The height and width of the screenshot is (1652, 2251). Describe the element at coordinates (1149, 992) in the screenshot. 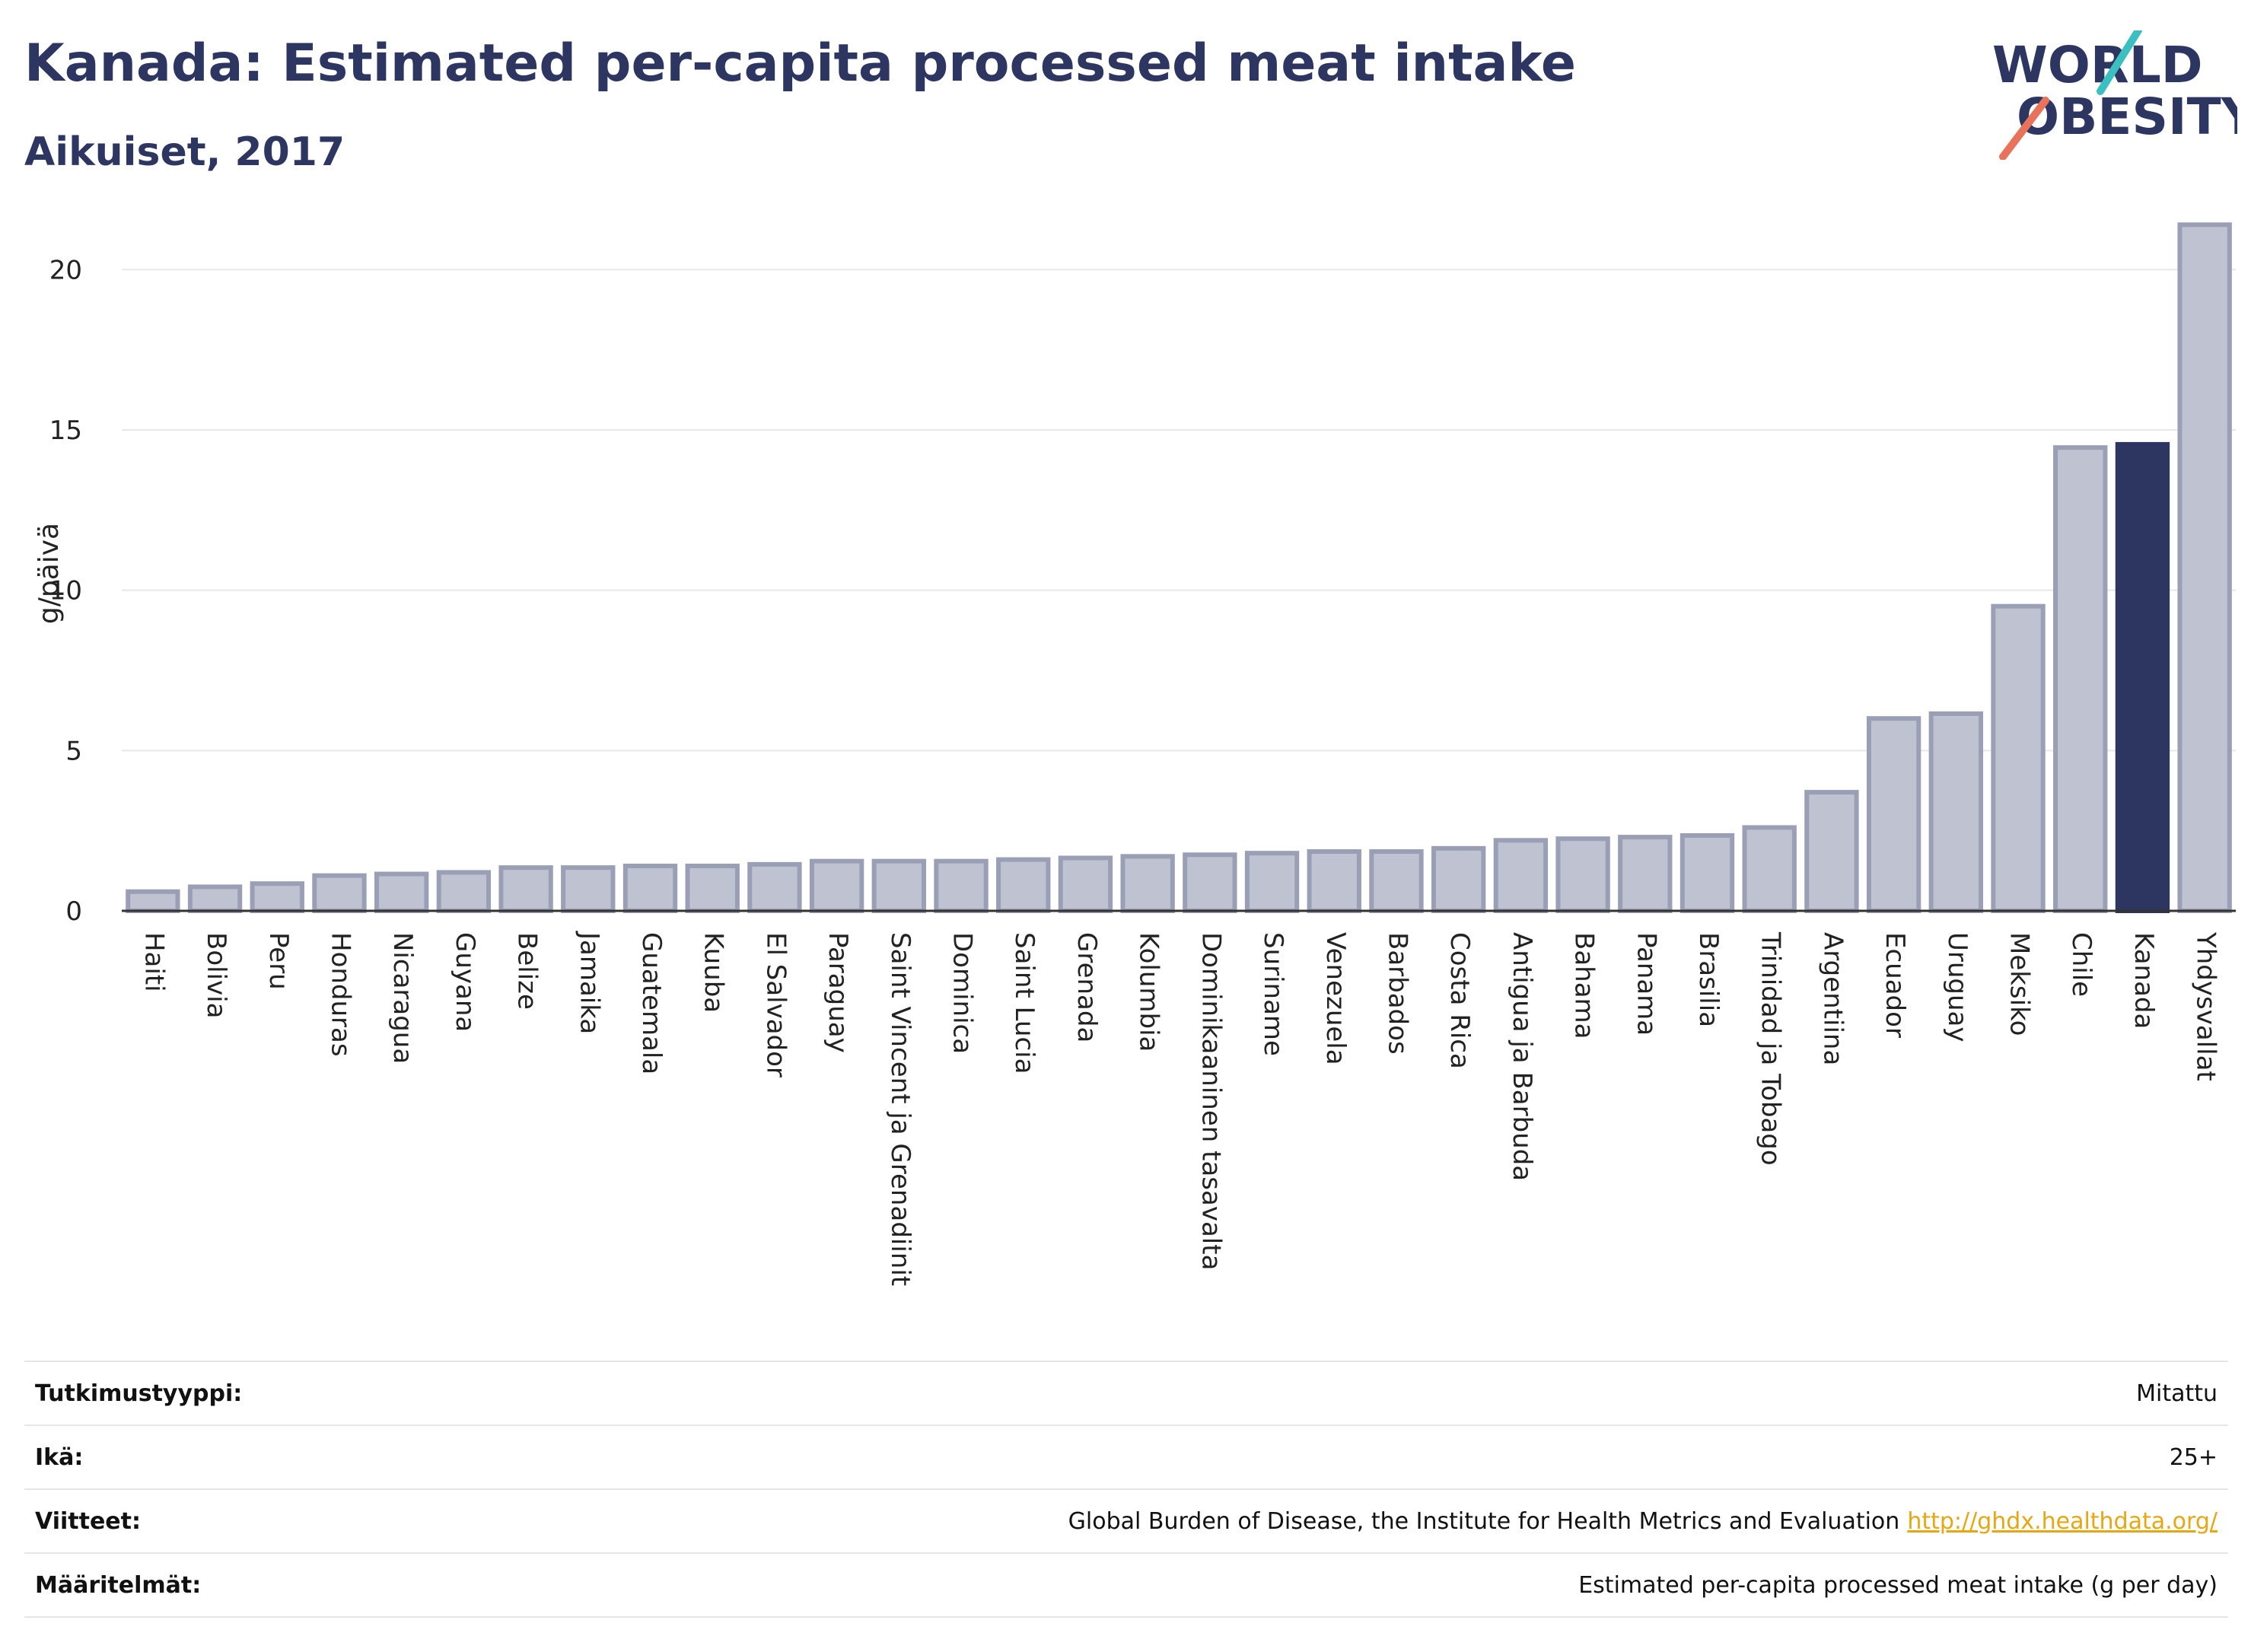

I see `x-tick-label: Kolumbia` at that location.